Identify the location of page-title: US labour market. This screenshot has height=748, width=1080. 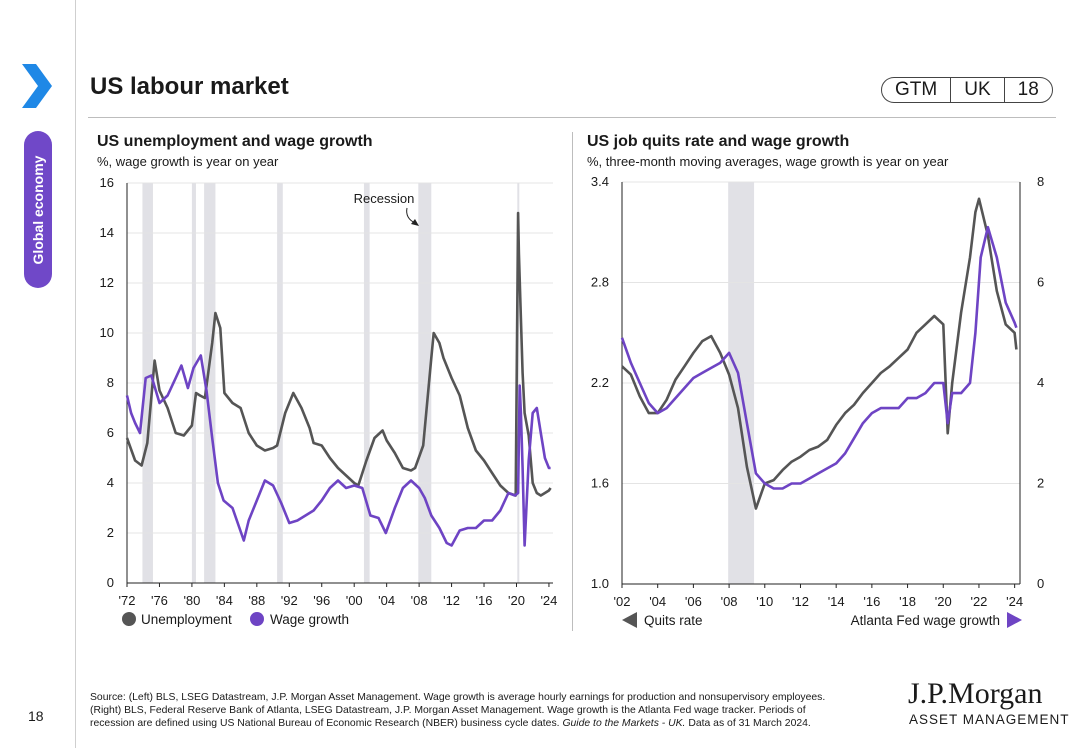
(189, 86).